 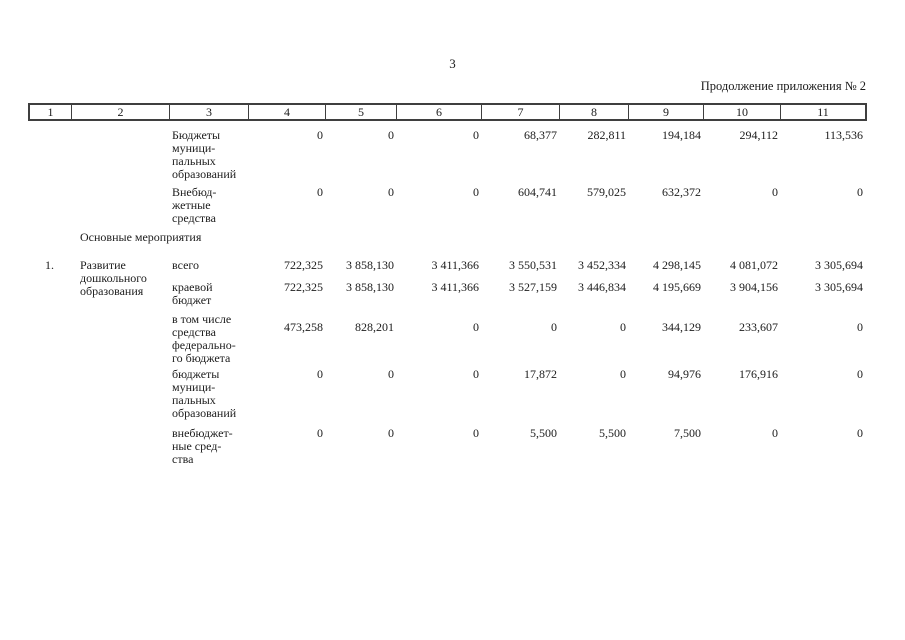 I want to click on value-cell: 3 550,531, so click(x=533, y=265).